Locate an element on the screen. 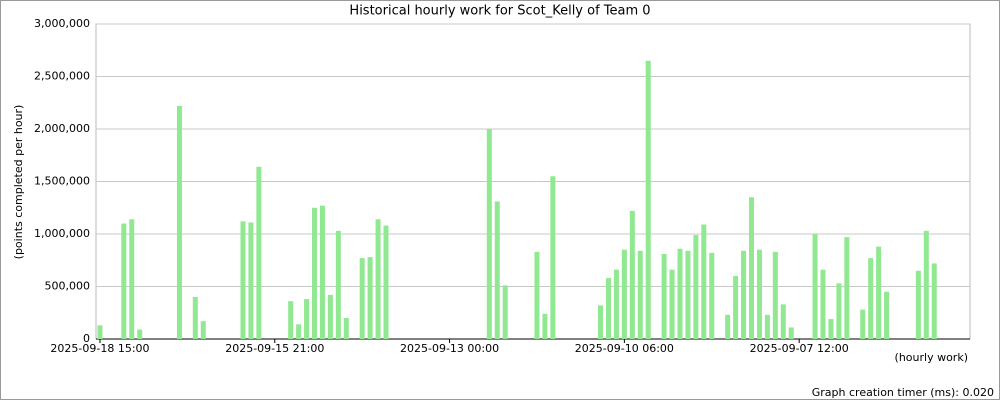 This screenshot has height=400, width=1000. x-tick-label: 2025-09-13 00:00 is located at coordinates (449, 348).